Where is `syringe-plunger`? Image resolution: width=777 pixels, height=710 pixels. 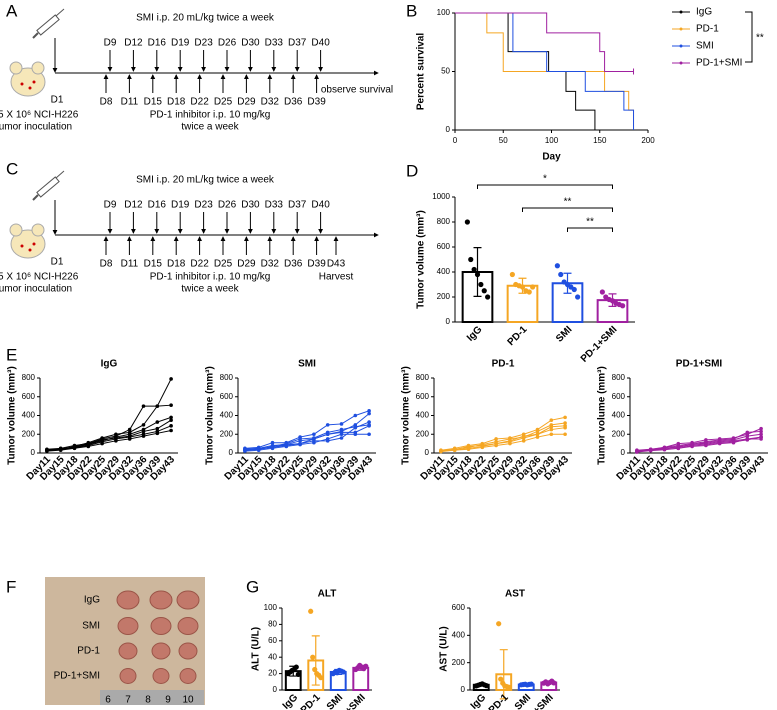 syringe-plunger is located at coordinates (35, 197).